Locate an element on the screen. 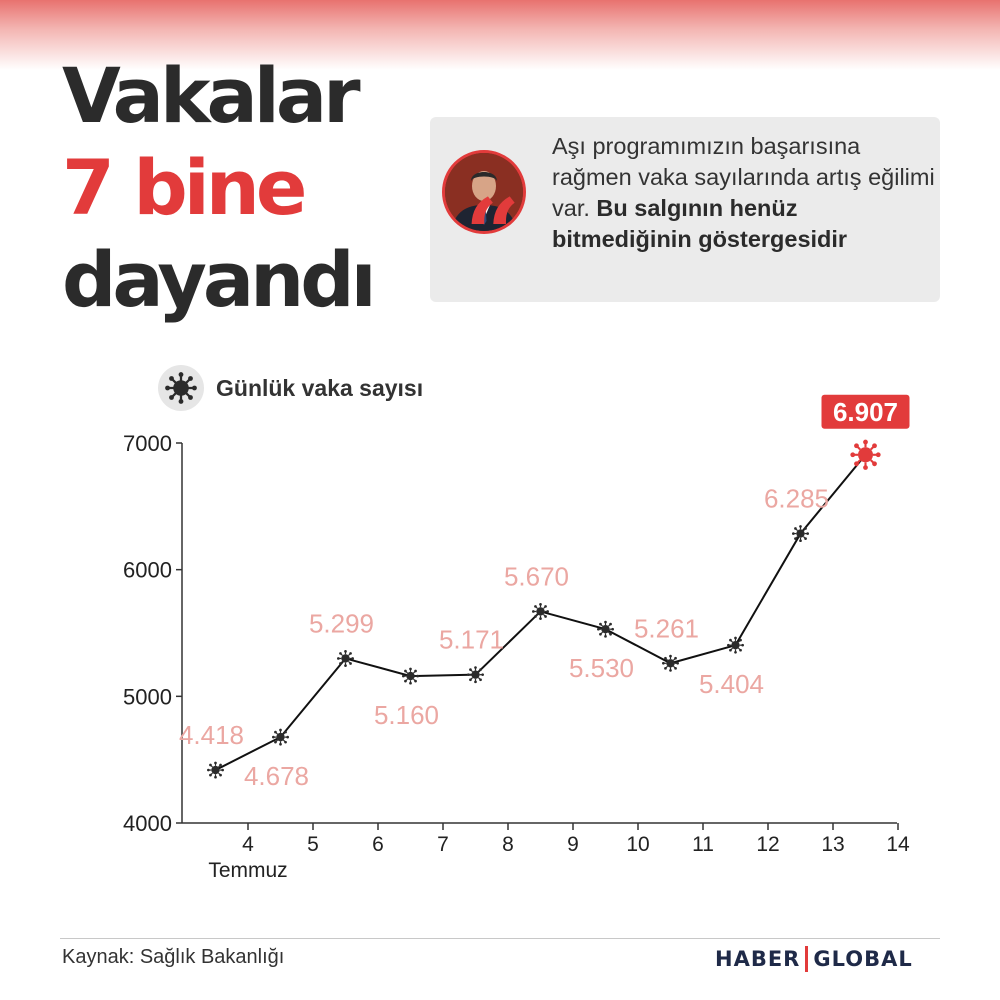 The height and width of the screenshot is (1000, 1000). brand-logo-left: HABER is located at coordinates (758, 959).